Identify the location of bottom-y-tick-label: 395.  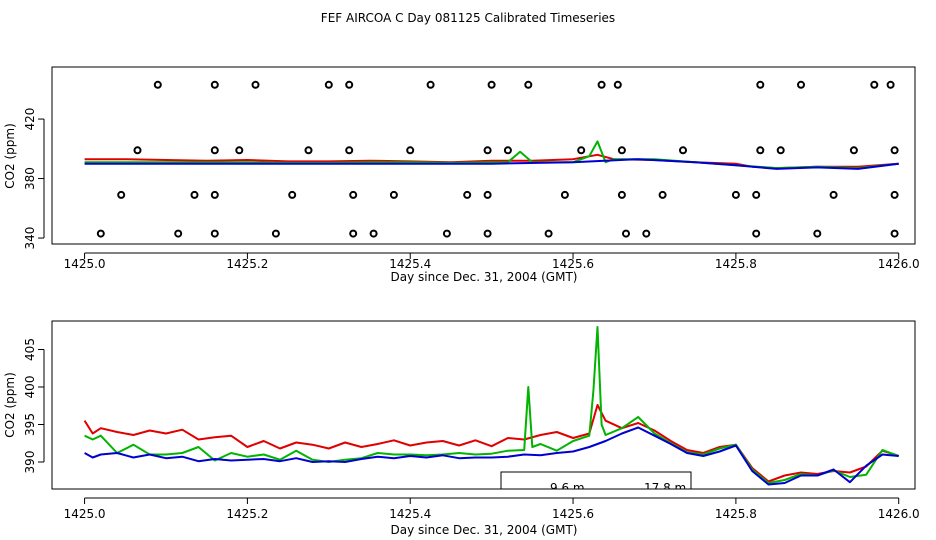
(30, 424).